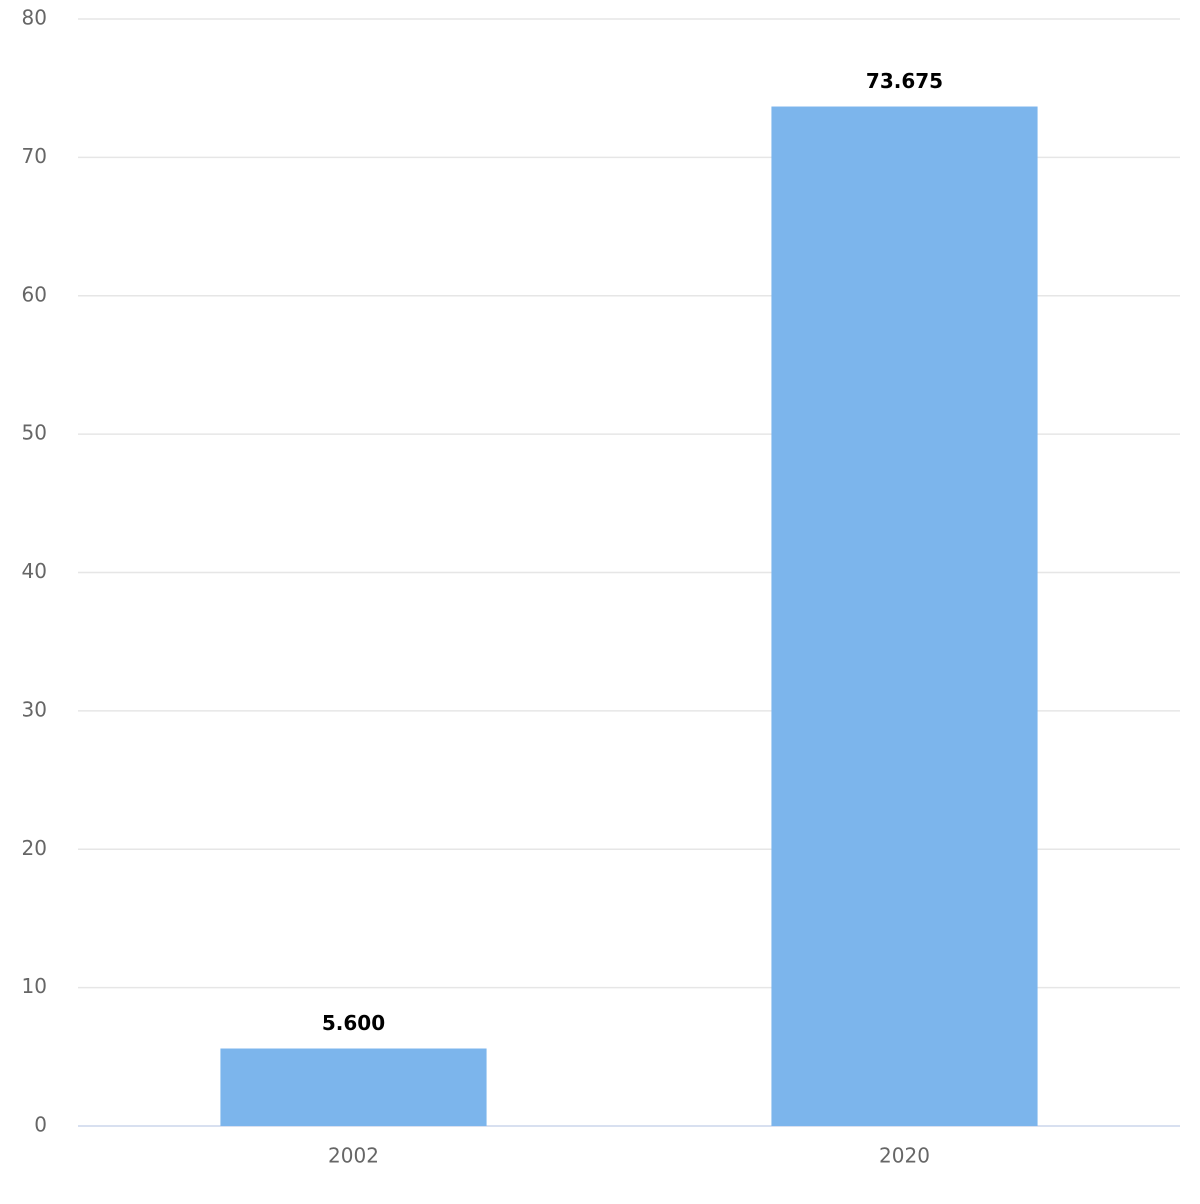 This screenshot has width=1200, height=1204. What do you see at coordinates (34, 294) in the screenshot?
I see `y-tick-label: 60` at bounding box center [34, 294].